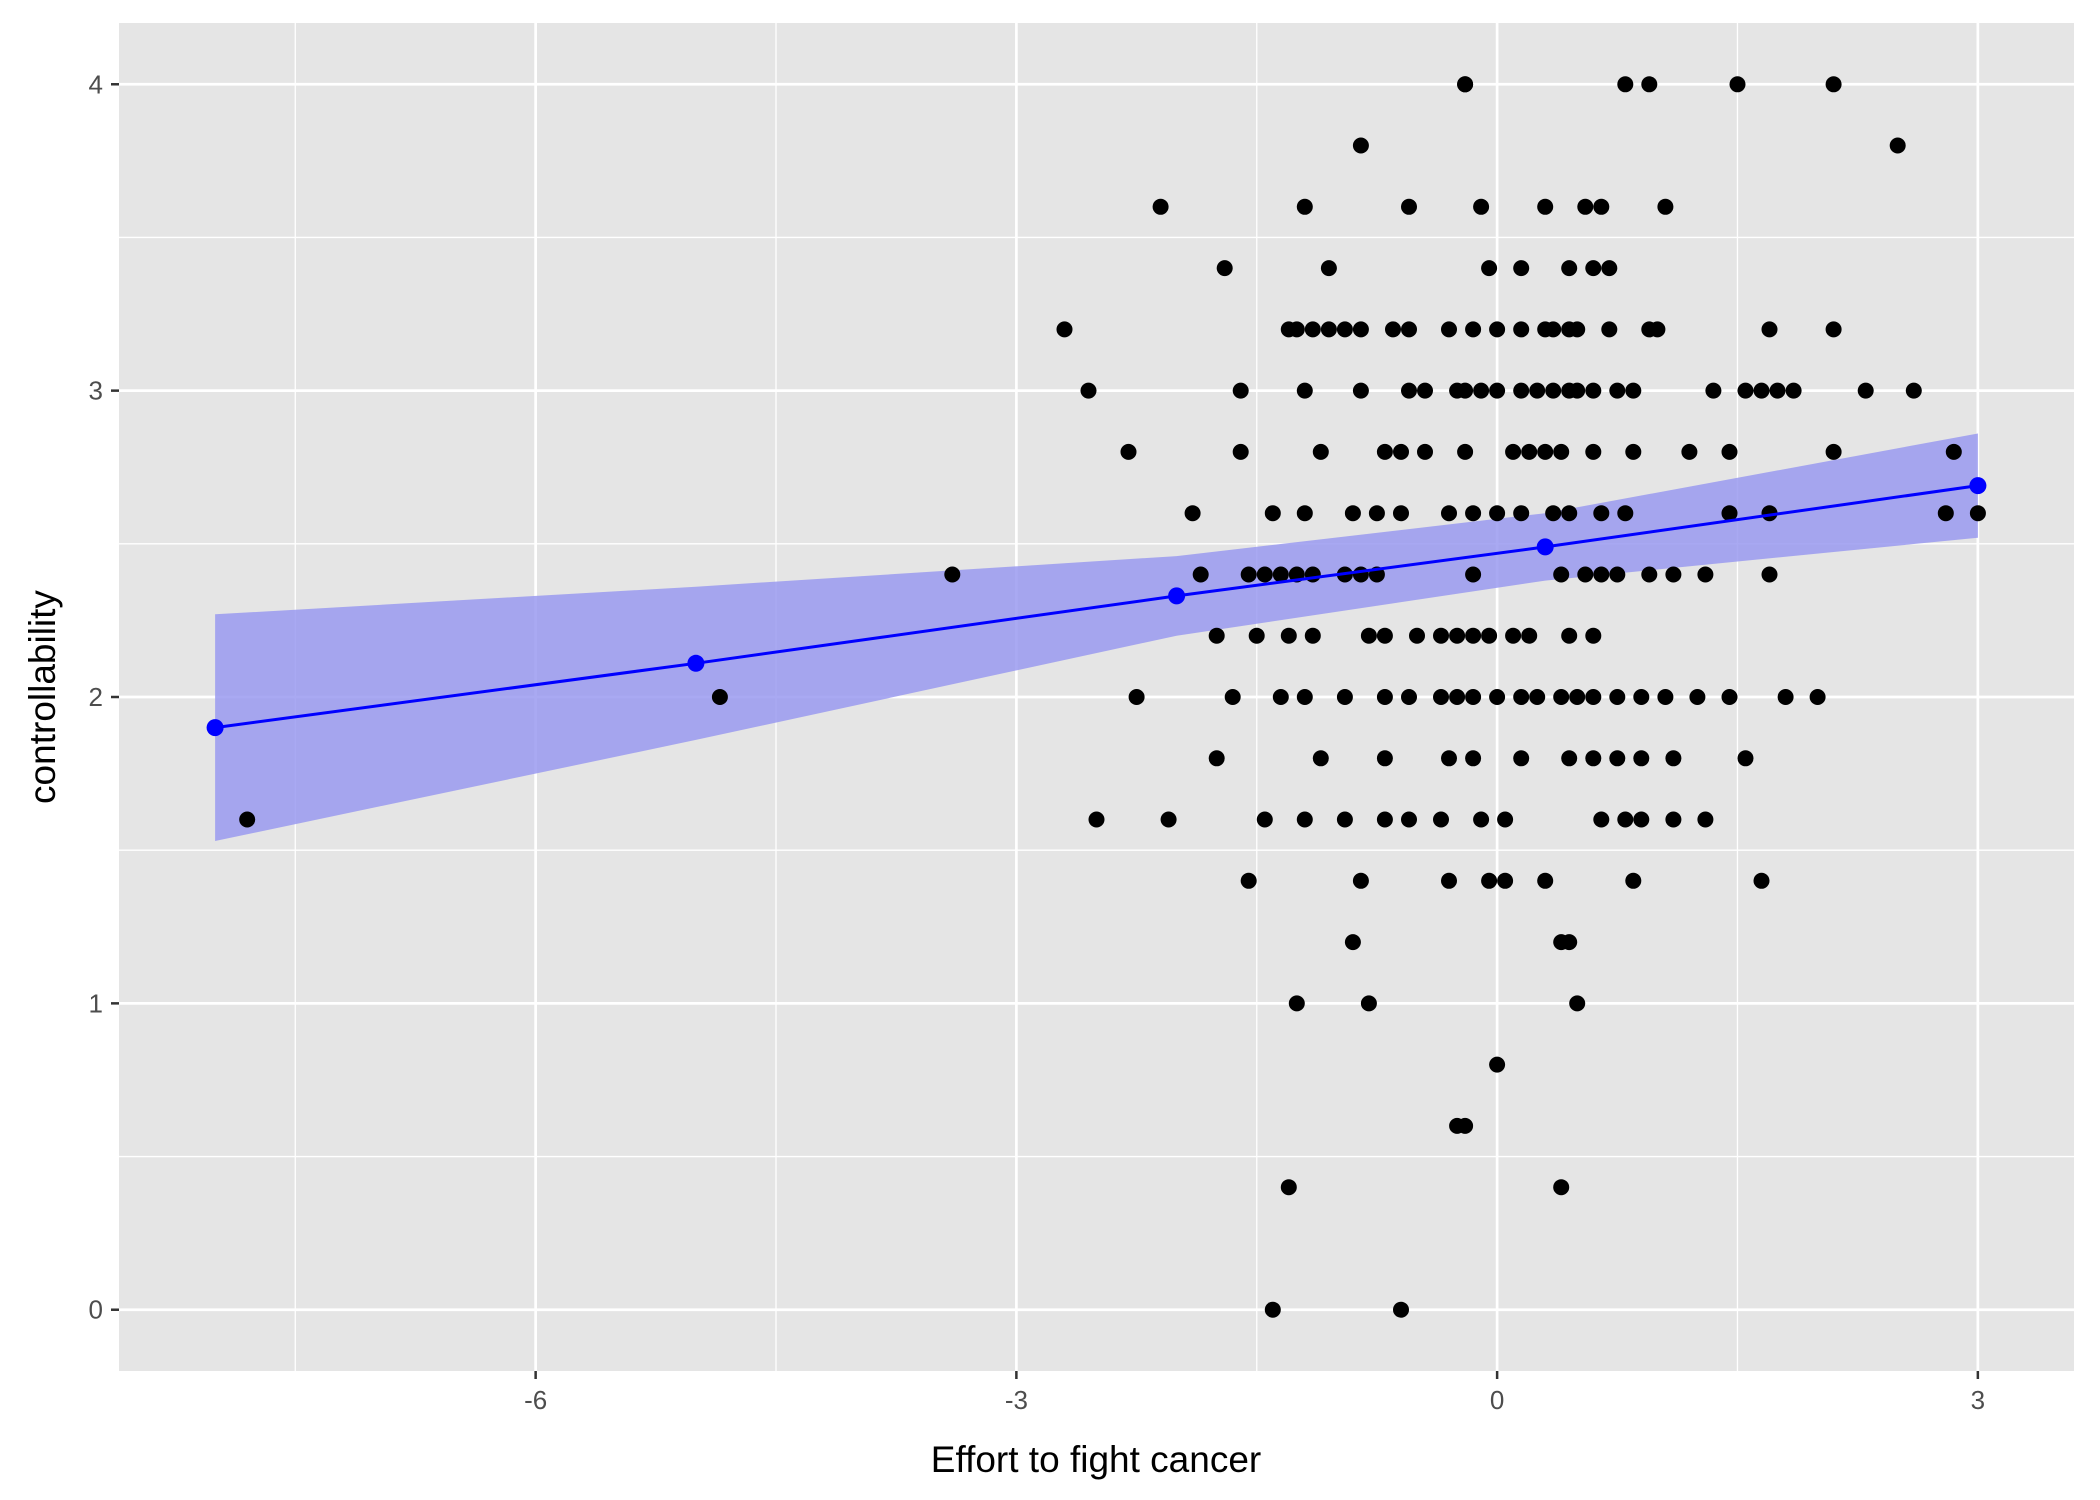 The height and width of the screenshot is (1500, 2100). What do you see at coordinates (42, 697) in the screenshot?
I see `y-axis-title: controllability` at bounding box center [42, 697].